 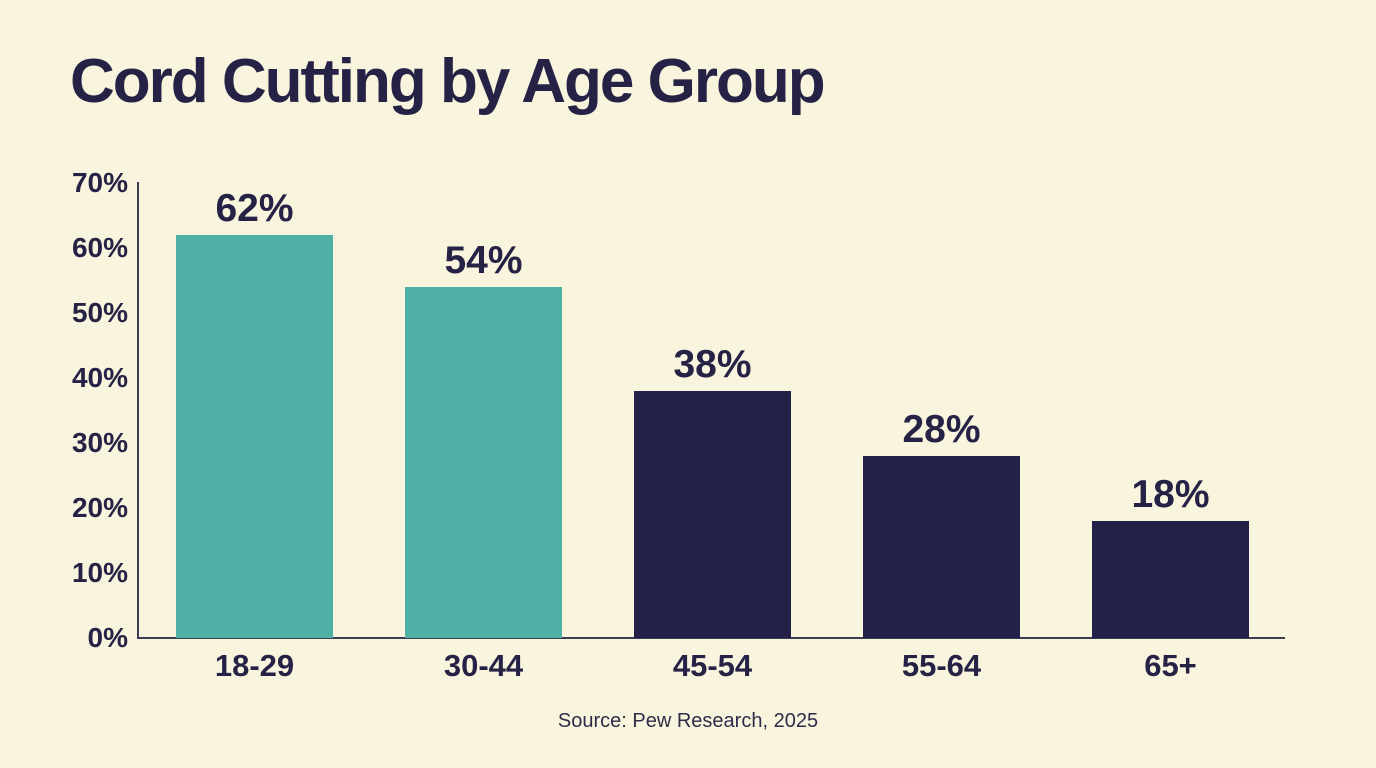 I want to click on bar-value-label: 28%, so click(x=941, y=429).